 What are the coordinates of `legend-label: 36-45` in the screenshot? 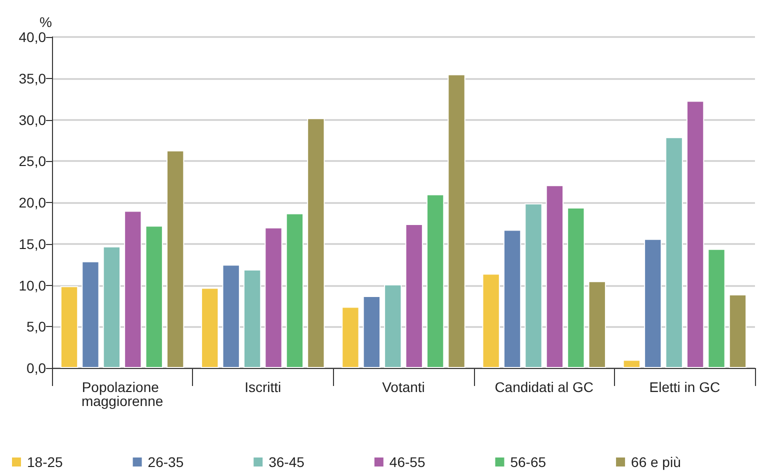 It's located at (286, 462).